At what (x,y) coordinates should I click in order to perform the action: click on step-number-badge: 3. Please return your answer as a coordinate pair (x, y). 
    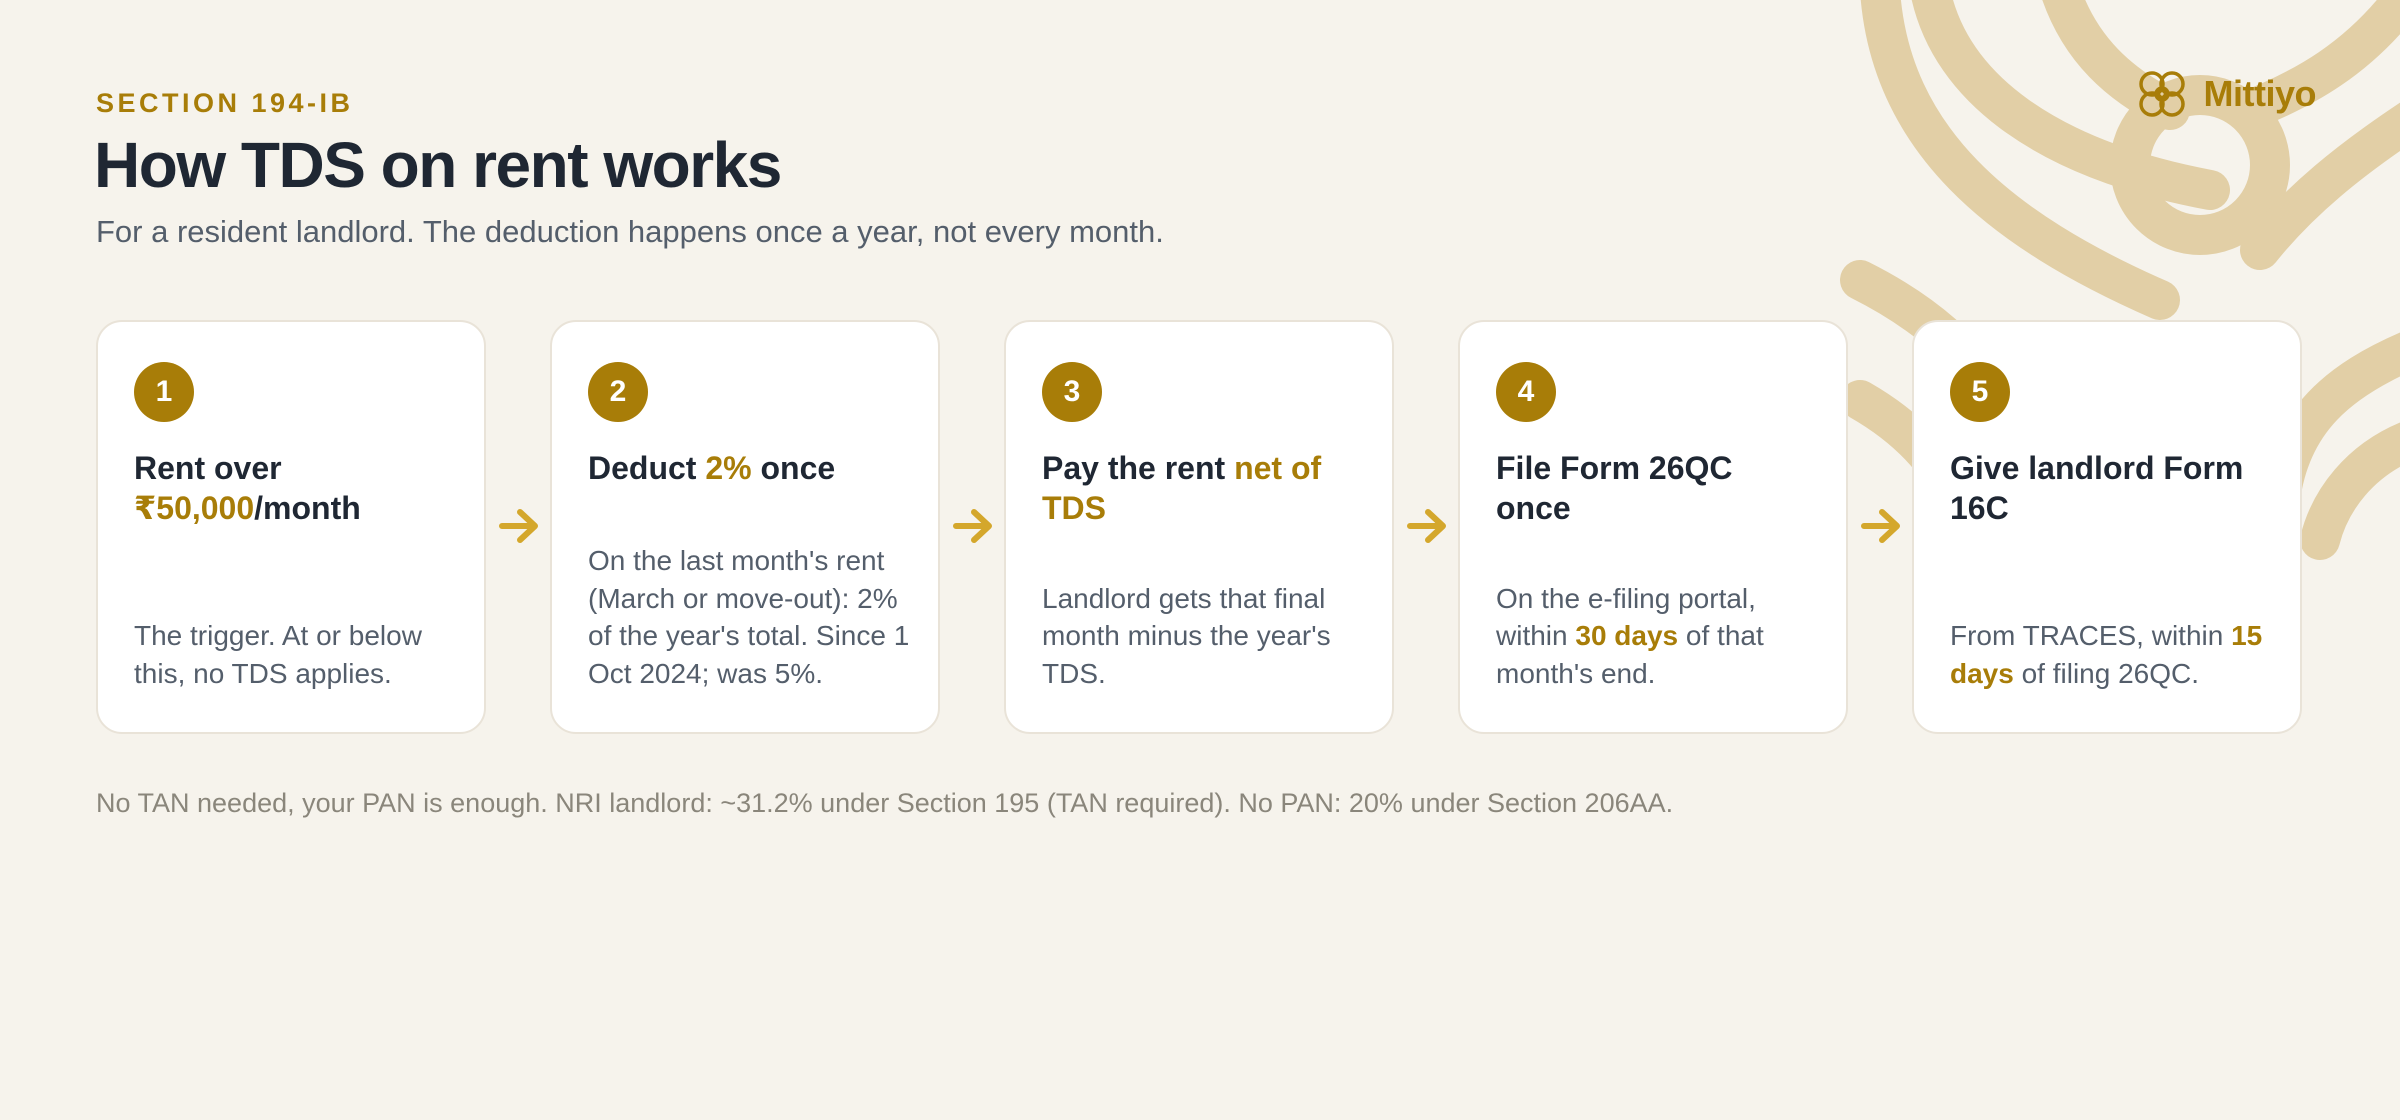
    Looking at the image, I should click on (1072, 392).